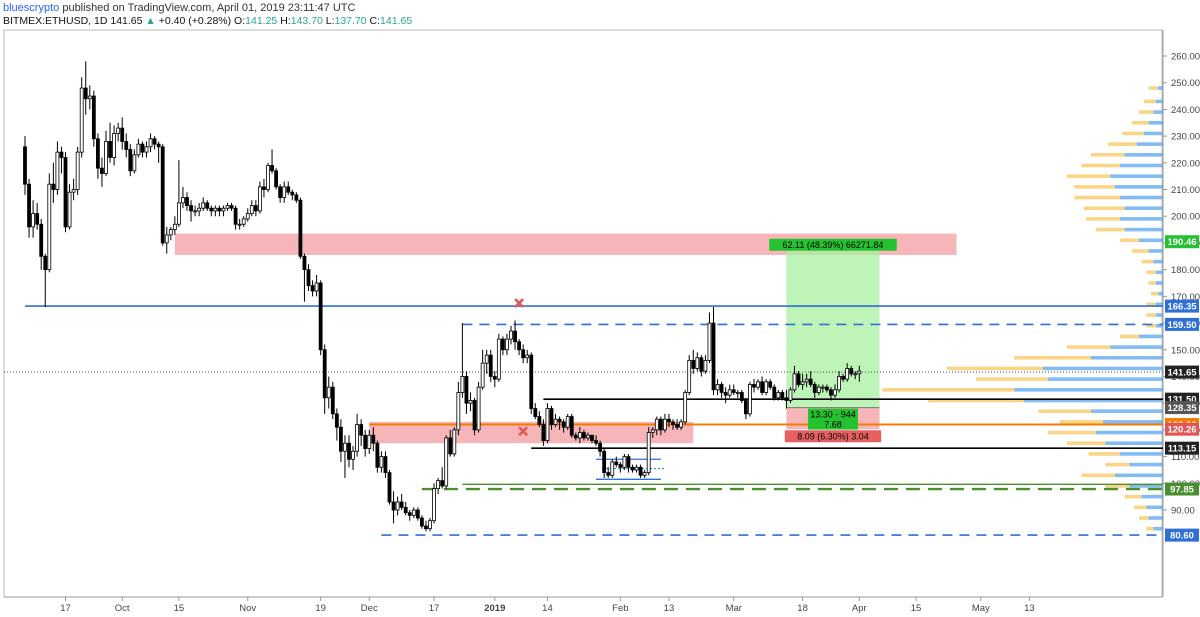 This screenshot has width=1200, height=617. What do you see at coordinates (981, 608) in the screenshot?
I see `x-tick-label: May` at bounding box center [981, 608].